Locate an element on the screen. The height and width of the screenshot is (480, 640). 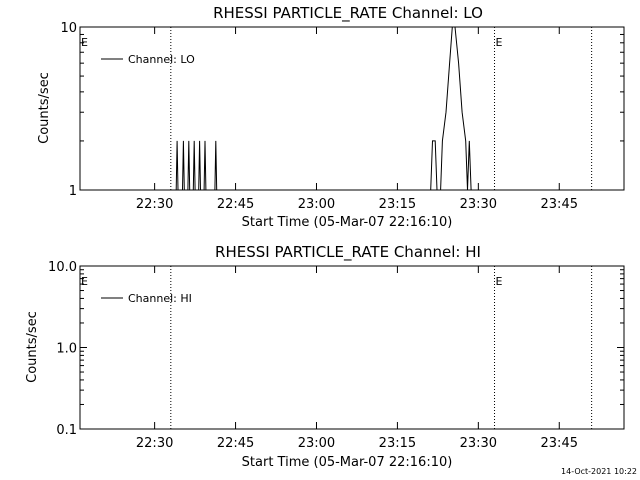
y-tick-label: 1 is located at coordinates (73, 191).